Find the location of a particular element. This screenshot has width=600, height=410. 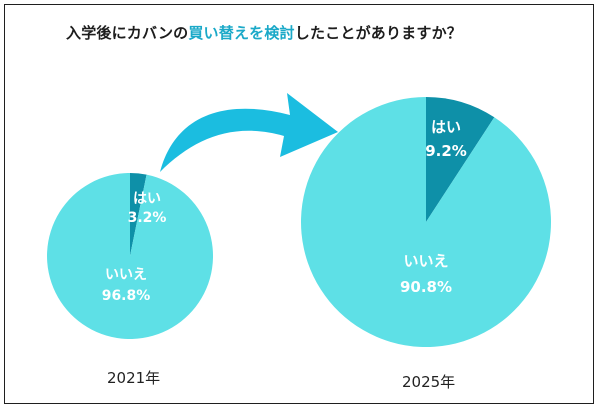

title-highlight: 買い替えを検討 is located at coordinates (241, 33).